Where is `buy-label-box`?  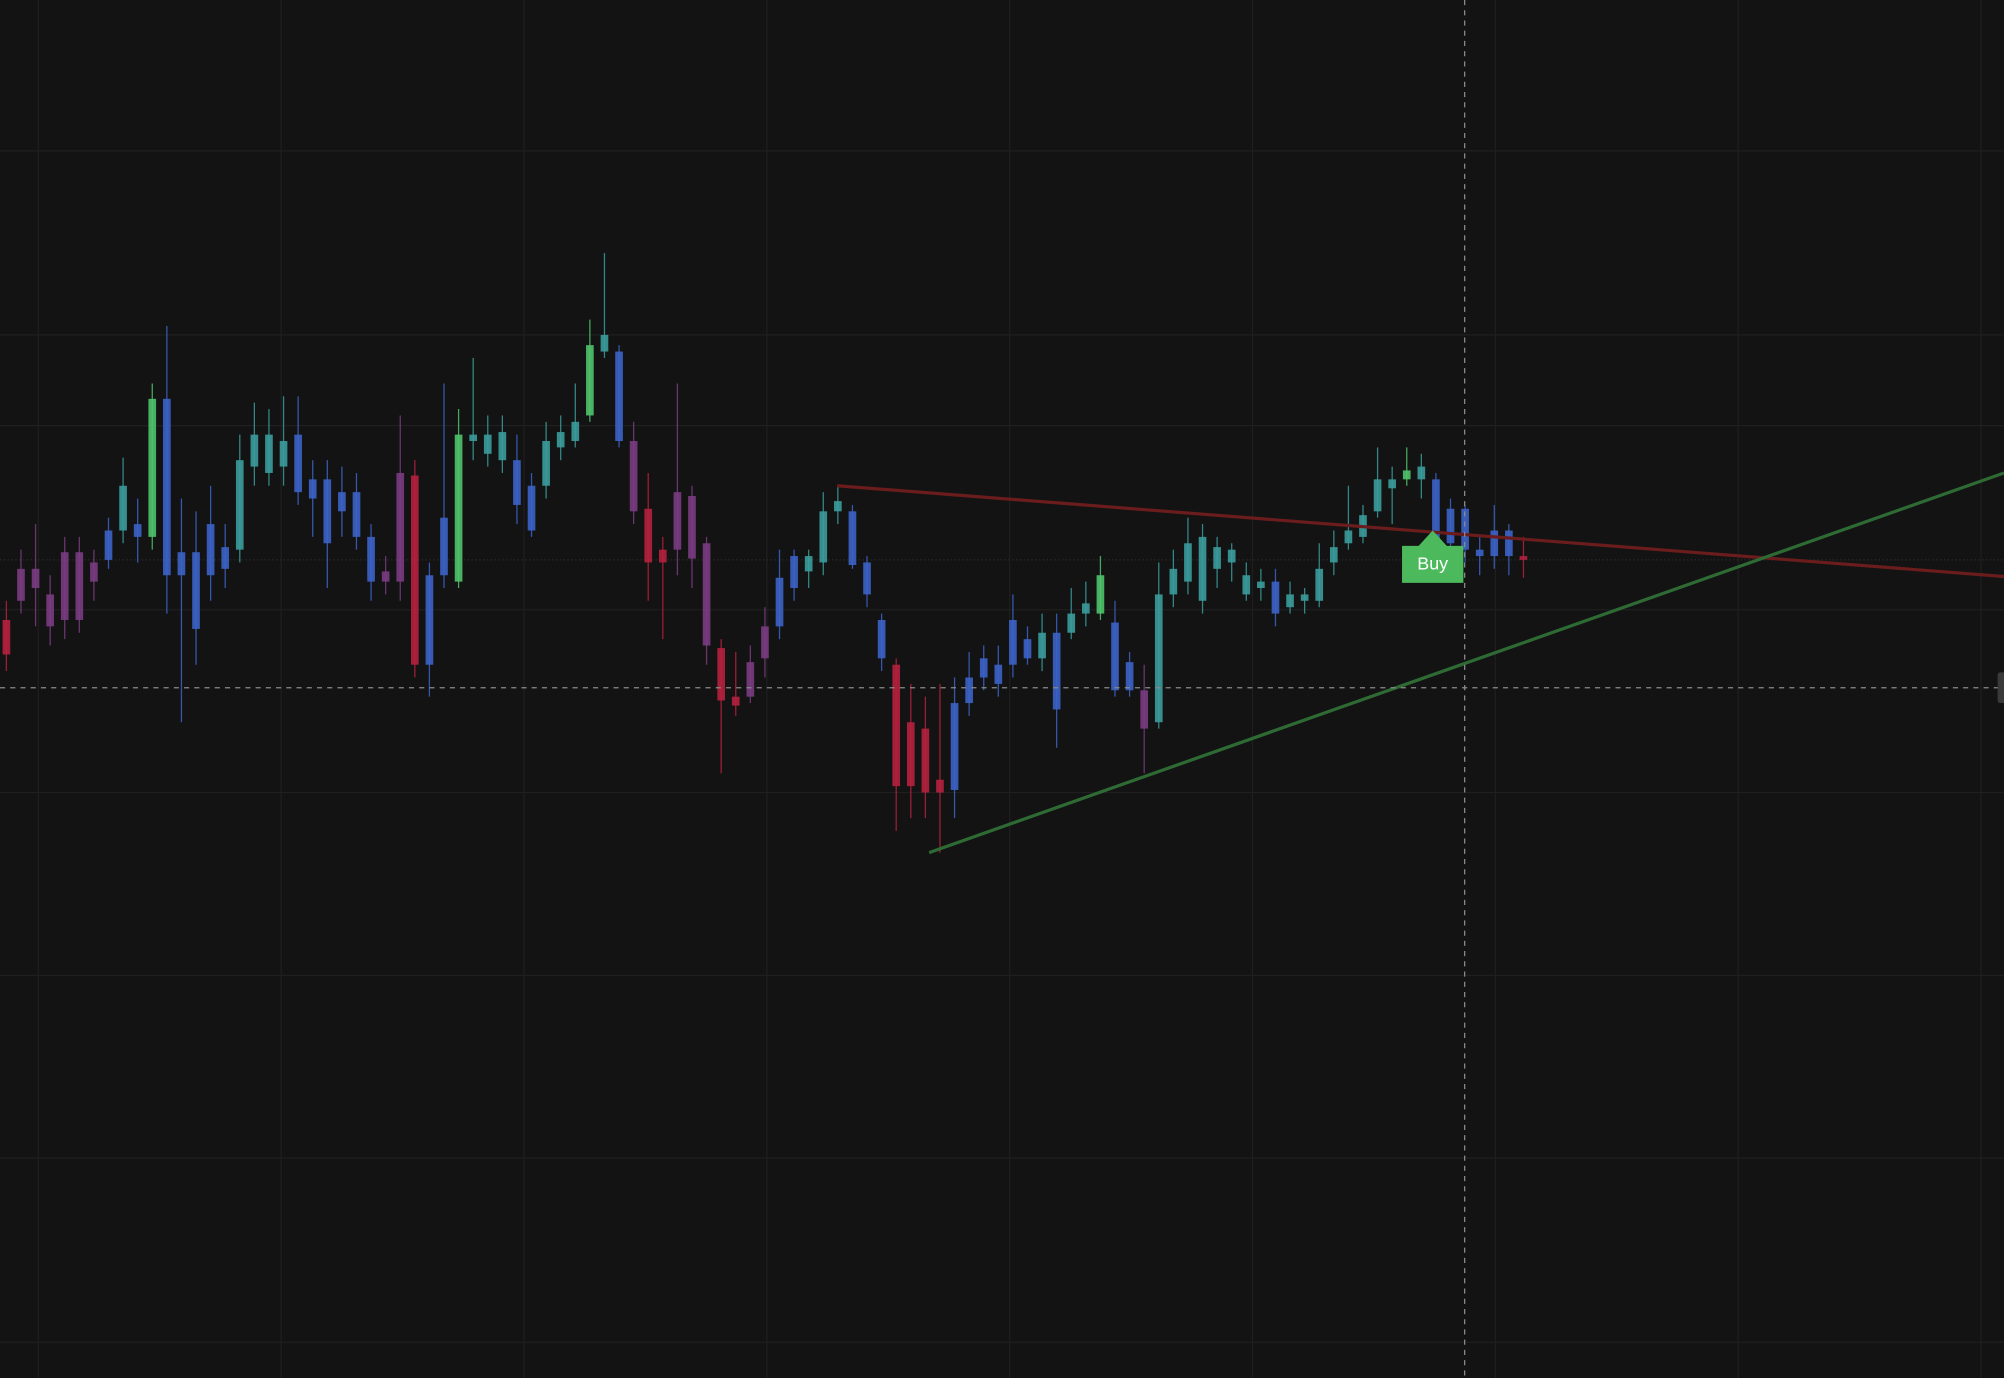
buy-label-box is located at coordinates (1433, 556).